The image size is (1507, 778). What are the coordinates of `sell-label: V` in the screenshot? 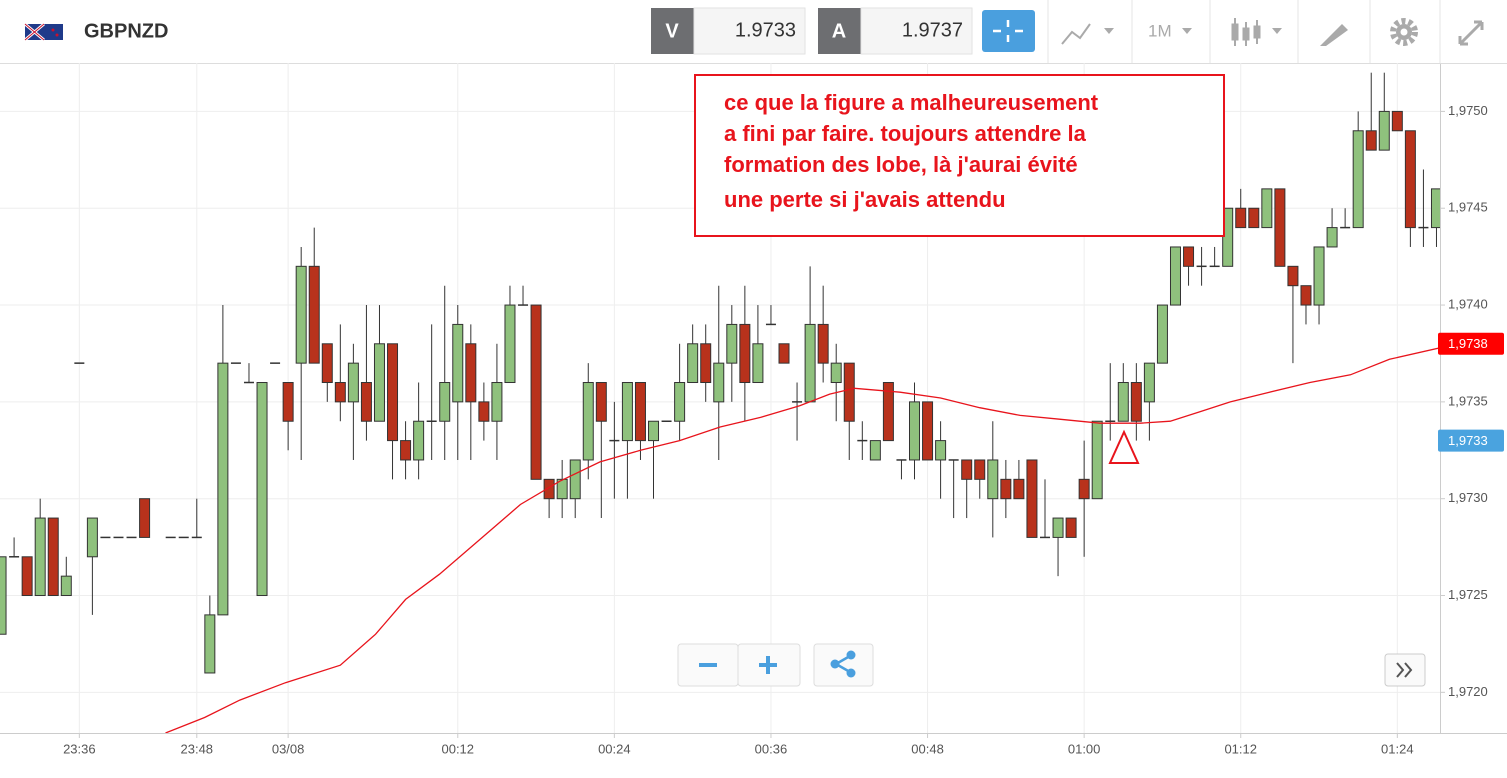 It's located at (672, 31).